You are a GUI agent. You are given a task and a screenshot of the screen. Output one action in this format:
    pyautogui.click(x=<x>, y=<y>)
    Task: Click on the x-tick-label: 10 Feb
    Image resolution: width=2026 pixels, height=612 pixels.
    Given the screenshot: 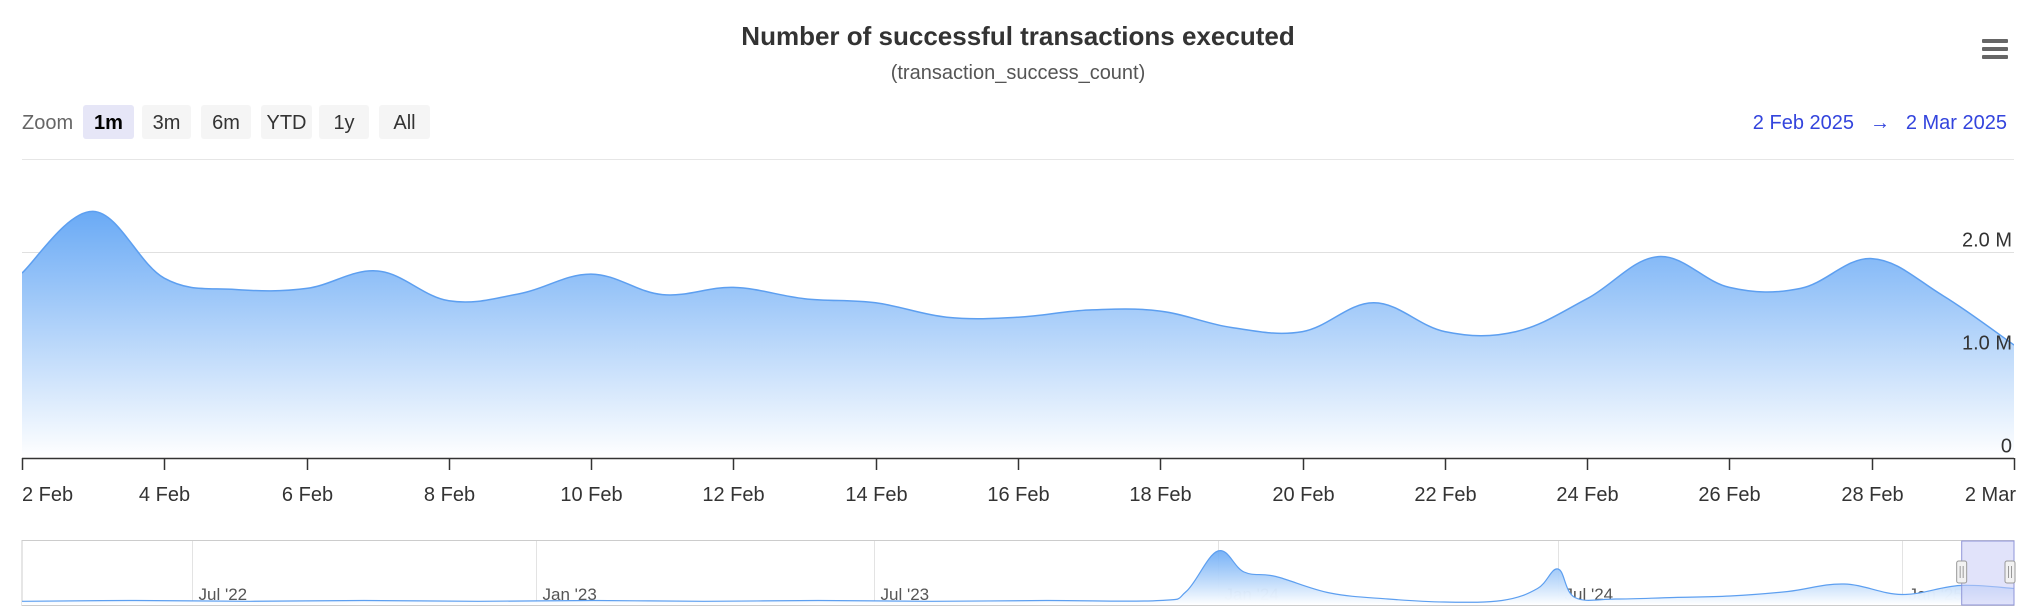 What is the action you would take?
    pyautogui.click(x=591, y=495)
    